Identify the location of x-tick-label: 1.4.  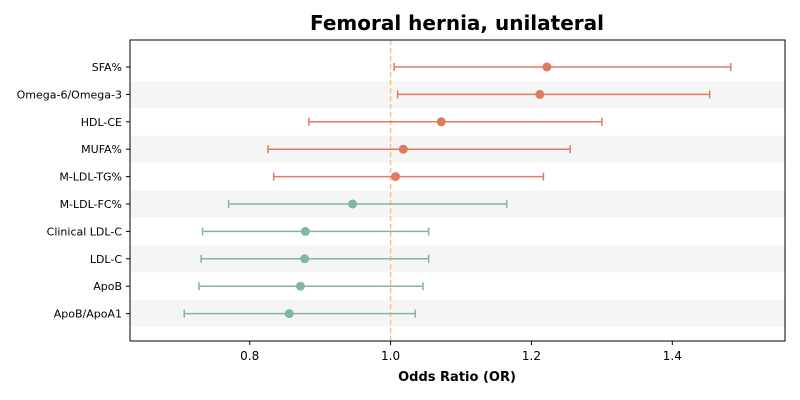
(672, 356).